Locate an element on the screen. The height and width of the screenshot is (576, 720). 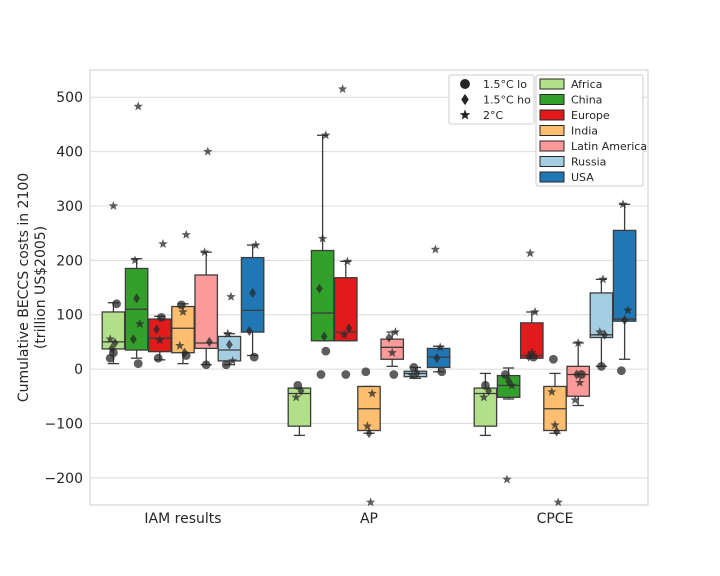
legend-label: India is located at coordinates (584, 131).